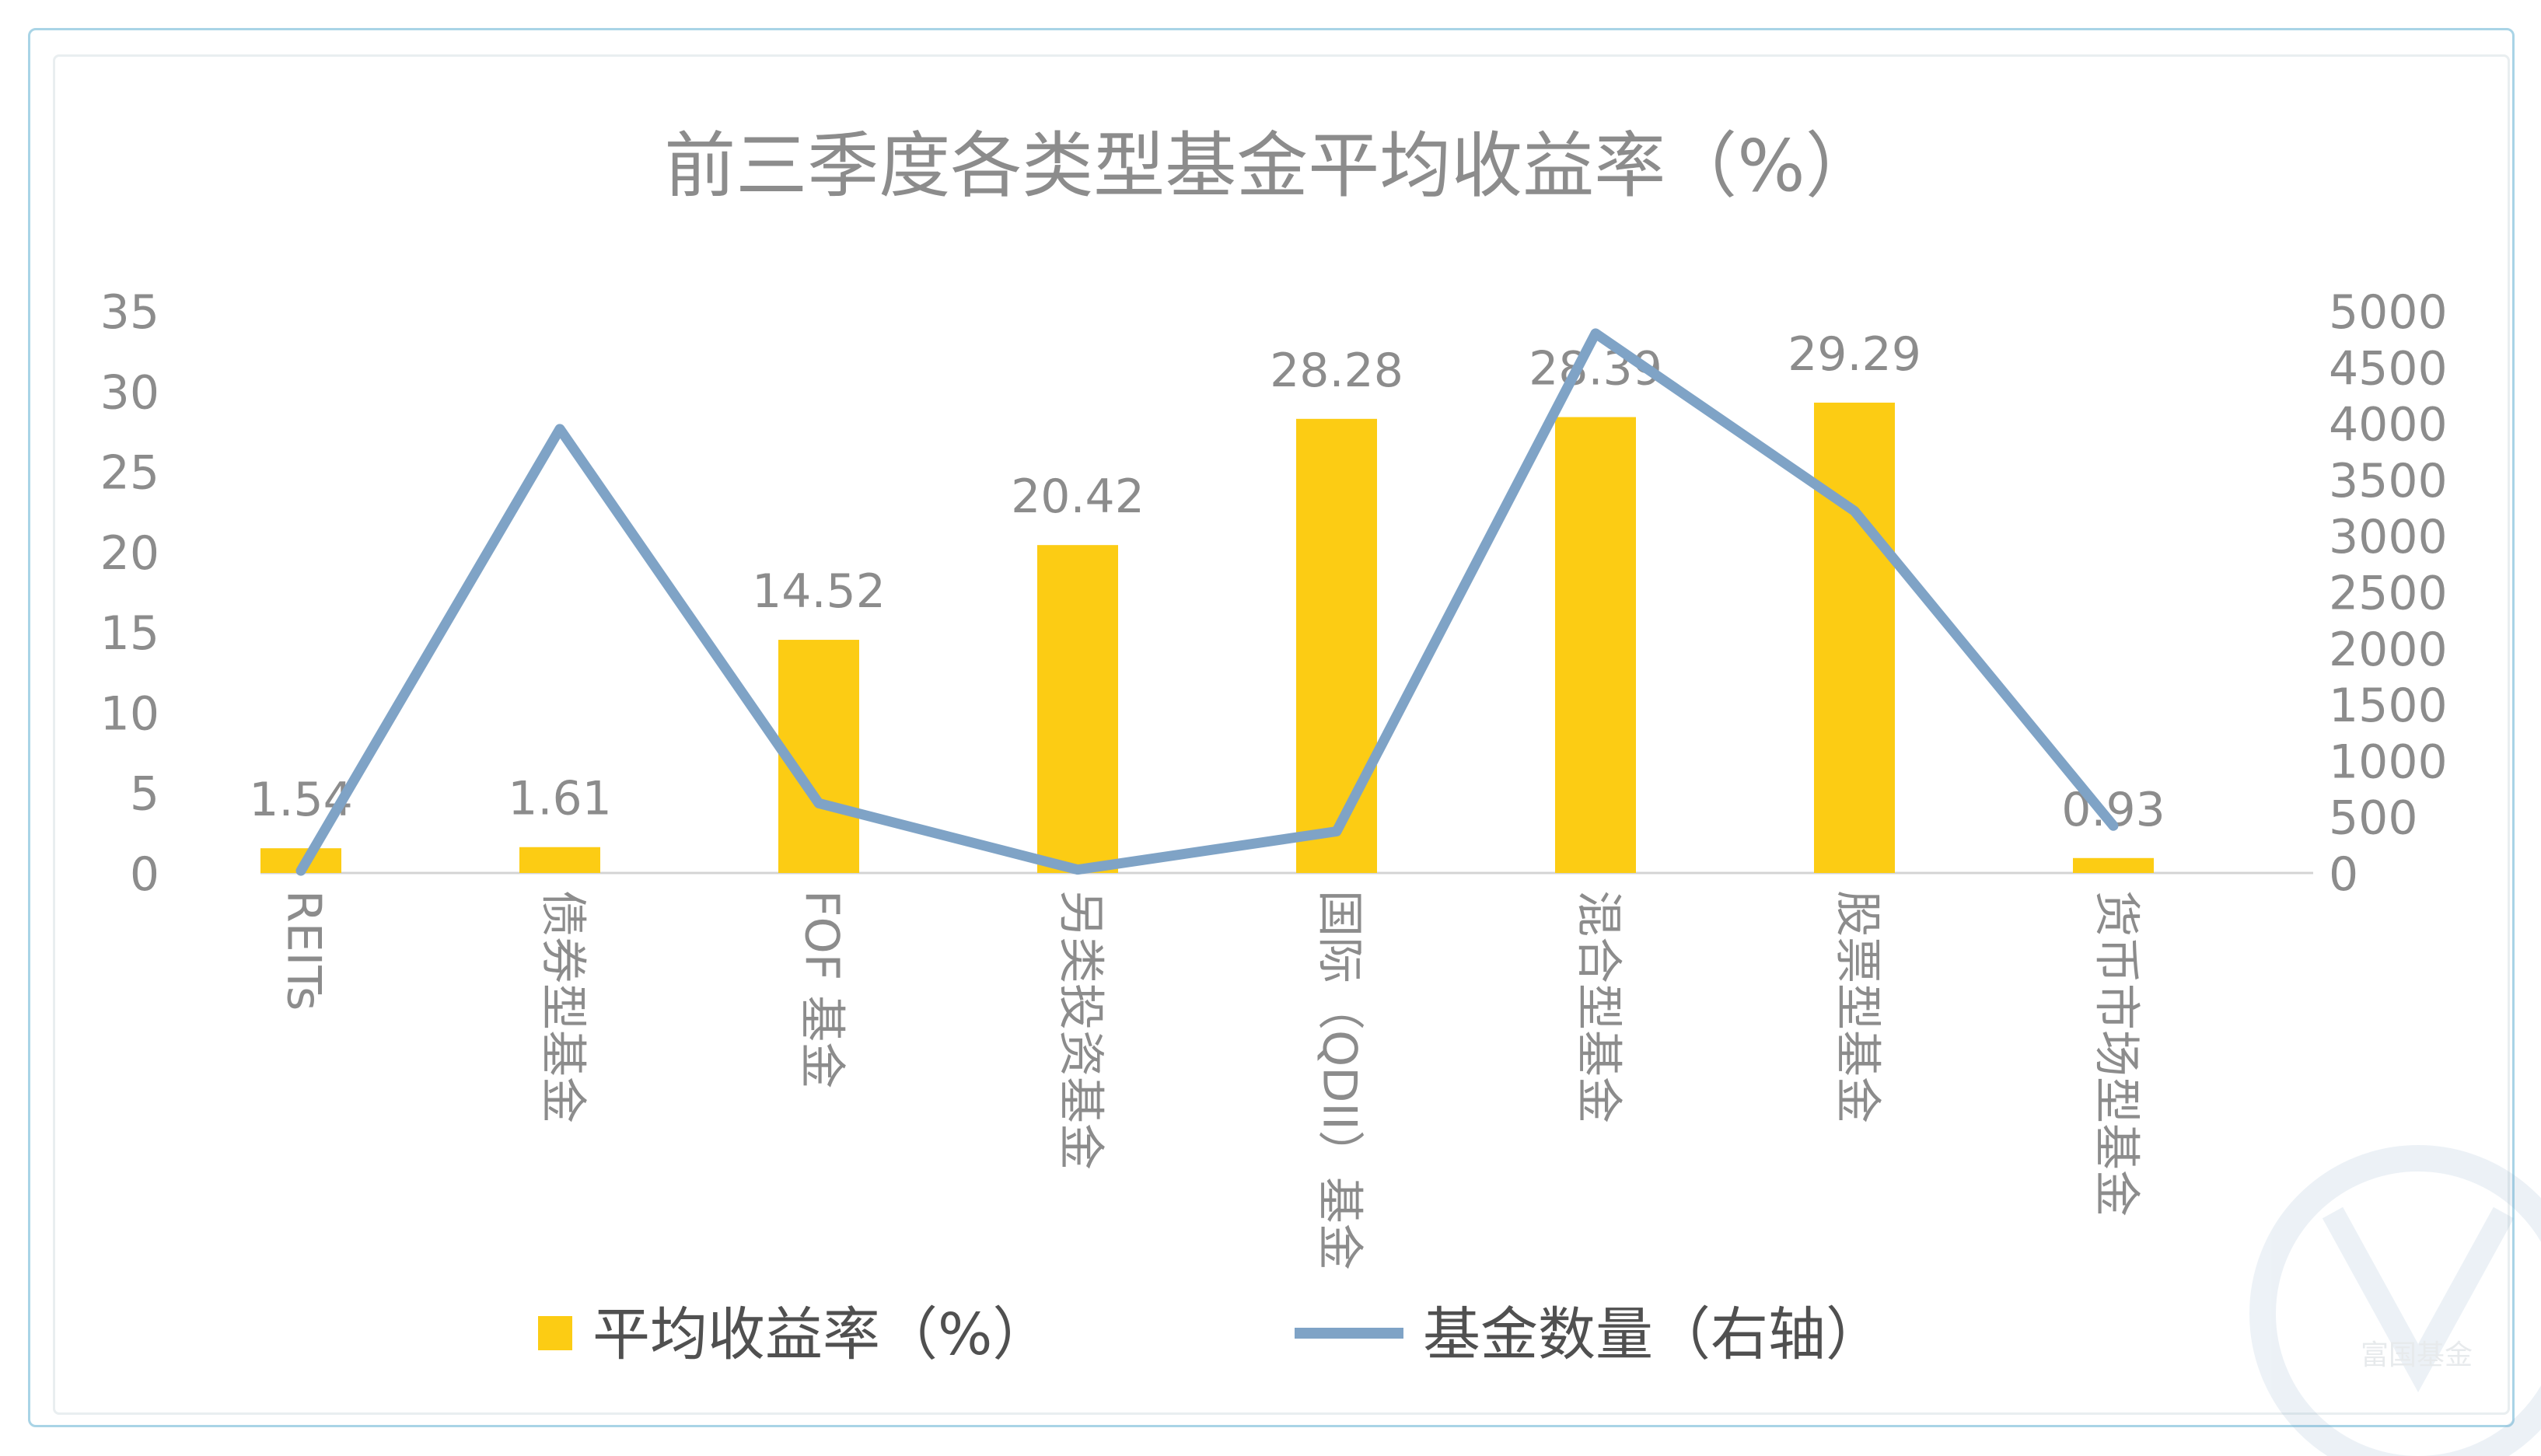 This screenshot has height=1456, width=2541. I want to click on right-tick-label: 3000, so click(2388, 537).